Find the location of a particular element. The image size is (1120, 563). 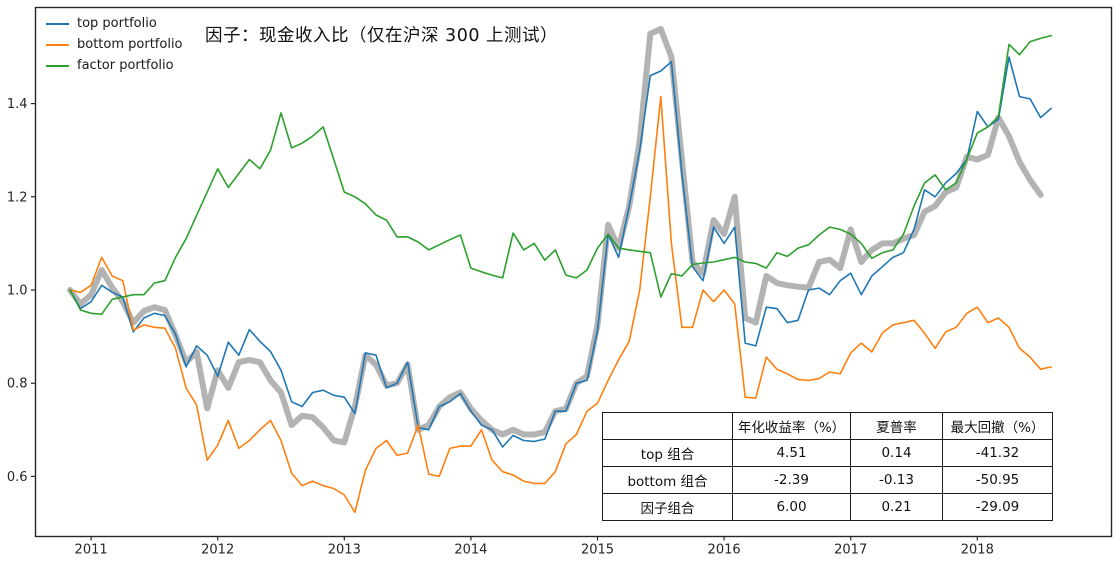

legend-item-top-portfolio: top portfolio is located at coordinates (114, 23).